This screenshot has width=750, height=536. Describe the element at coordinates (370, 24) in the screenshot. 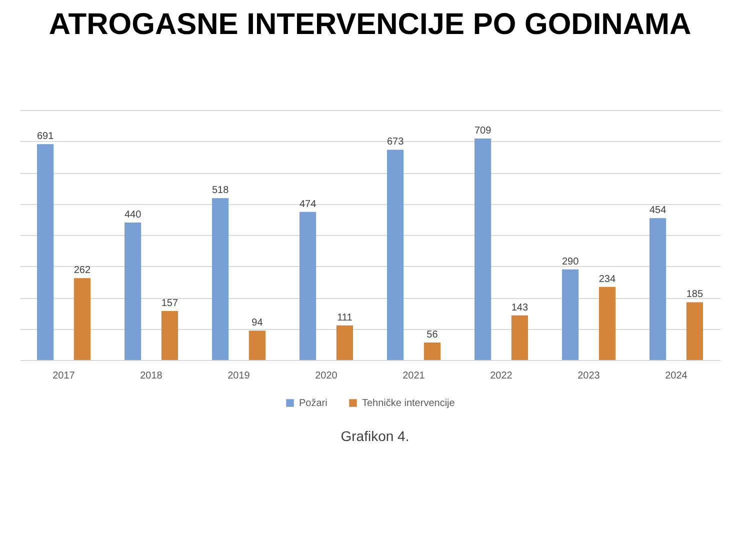

I see `chart-title: ATROGASNE INTERVENCIJE PO GODINAMA` at that location.